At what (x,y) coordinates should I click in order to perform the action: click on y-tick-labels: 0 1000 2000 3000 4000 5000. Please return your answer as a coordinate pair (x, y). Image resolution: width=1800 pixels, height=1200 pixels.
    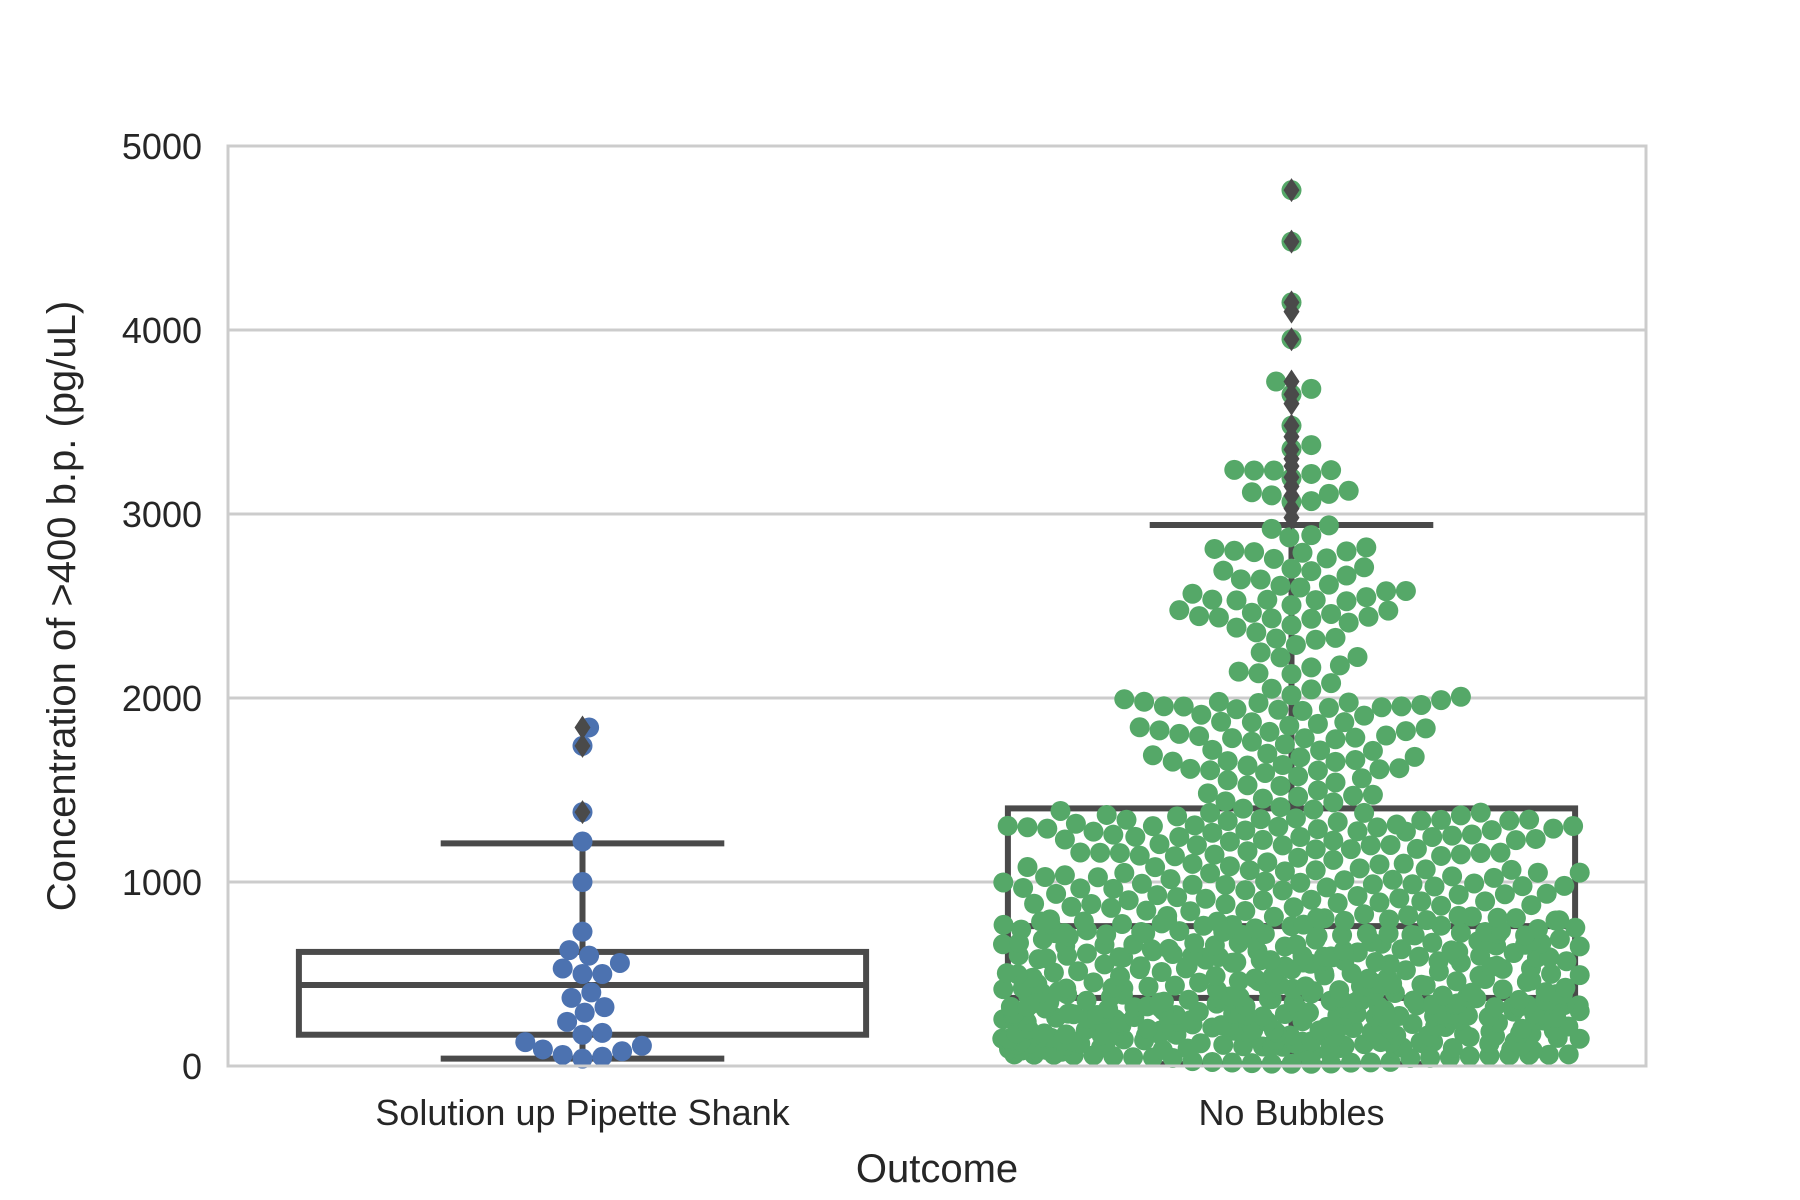
    Looking at the image, I should click on (162, 606).